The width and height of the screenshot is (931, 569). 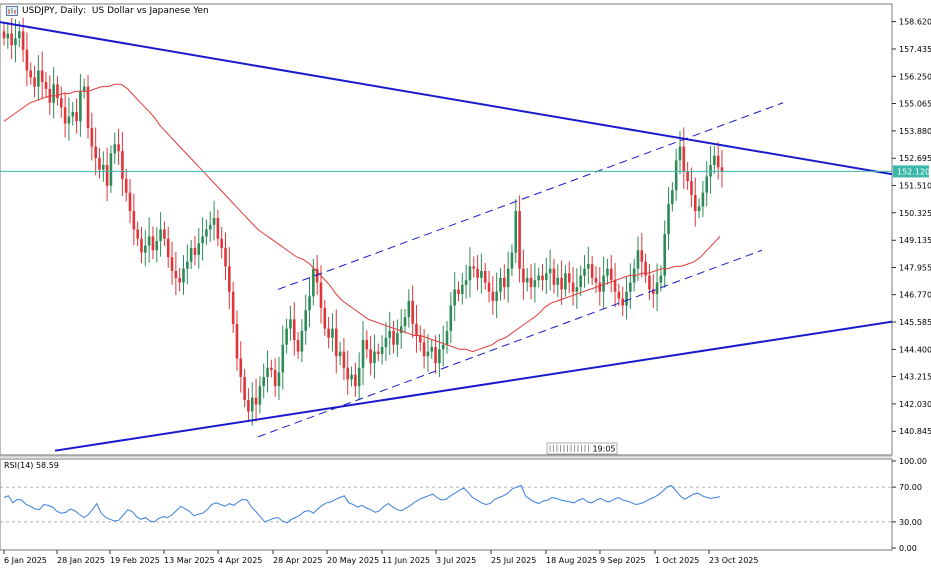 I want to click on chart-window-icon, so click(x=12, y=11).